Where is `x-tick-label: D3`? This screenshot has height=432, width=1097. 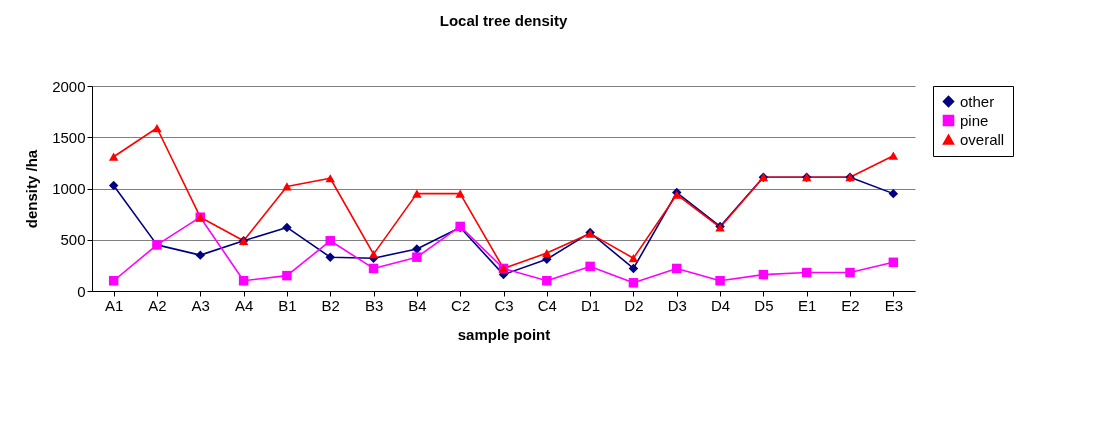 x-tick-label: D3 is located at coordinates (677, 305).